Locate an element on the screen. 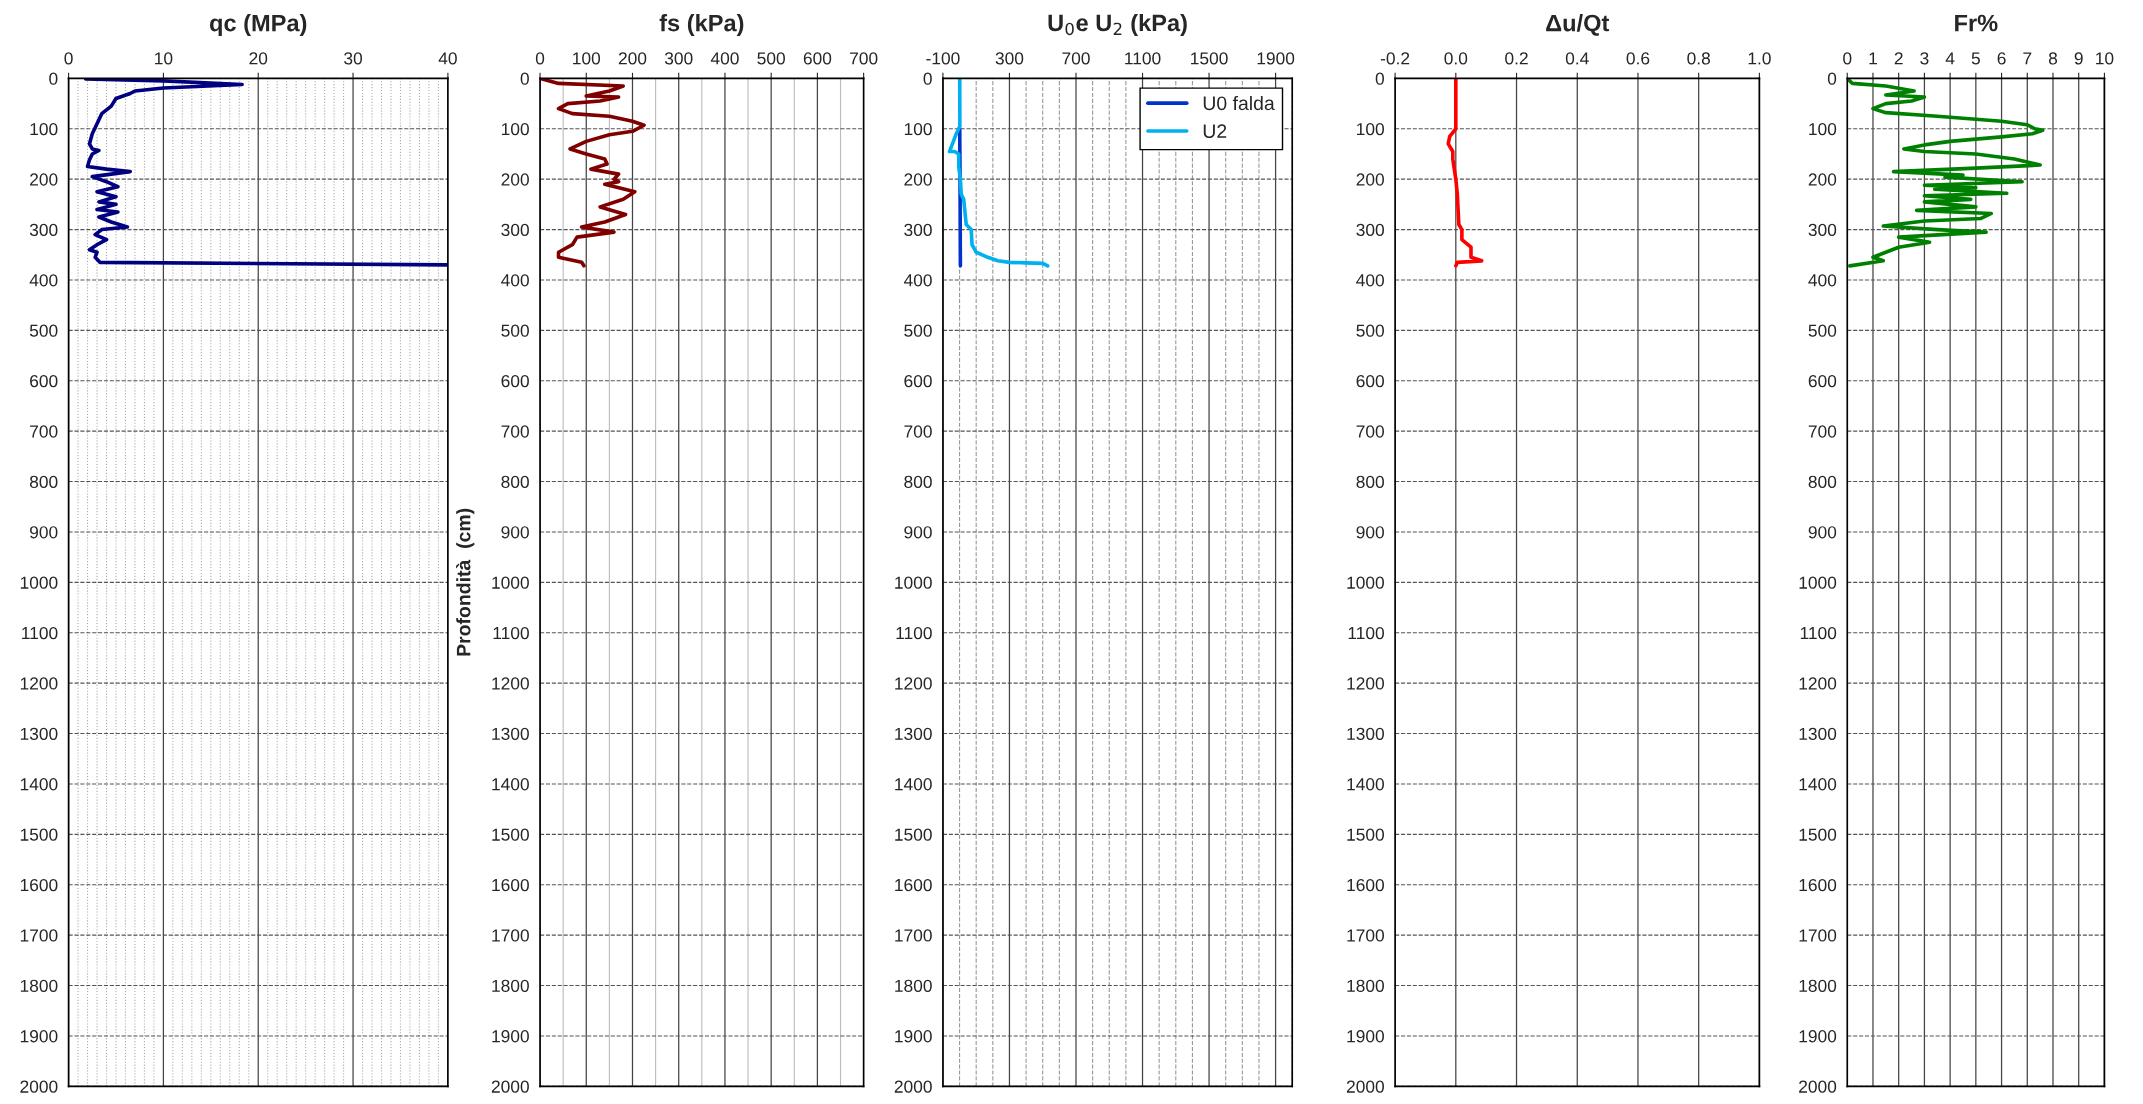 The width and height of the screenshot is (2143, 1104). x-tick-label: 9 is located at coordinates (2078, 58).